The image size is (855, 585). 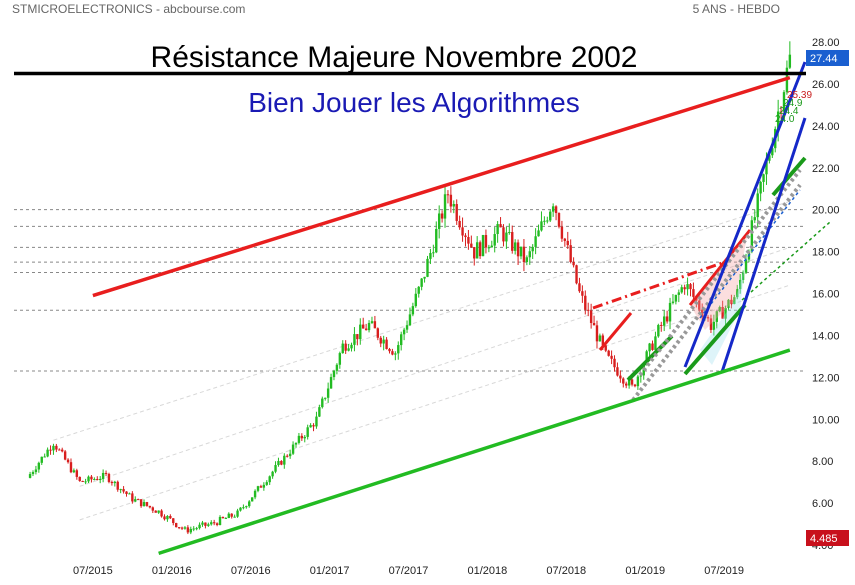 I want to click on small-price-label: 24.0, so click(x=785, y=119).